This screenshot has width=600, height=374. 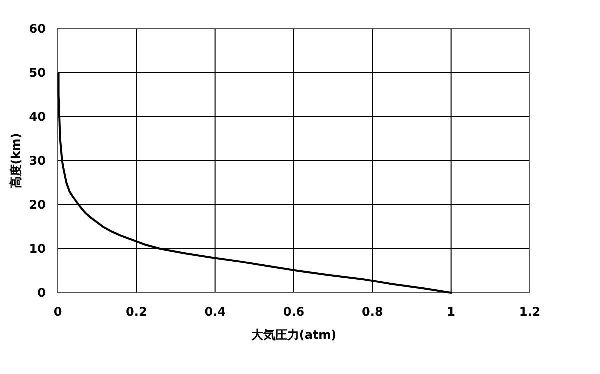 I want to click on x-axis-title: 大気圧力(atm), so click(x=294, y=335).